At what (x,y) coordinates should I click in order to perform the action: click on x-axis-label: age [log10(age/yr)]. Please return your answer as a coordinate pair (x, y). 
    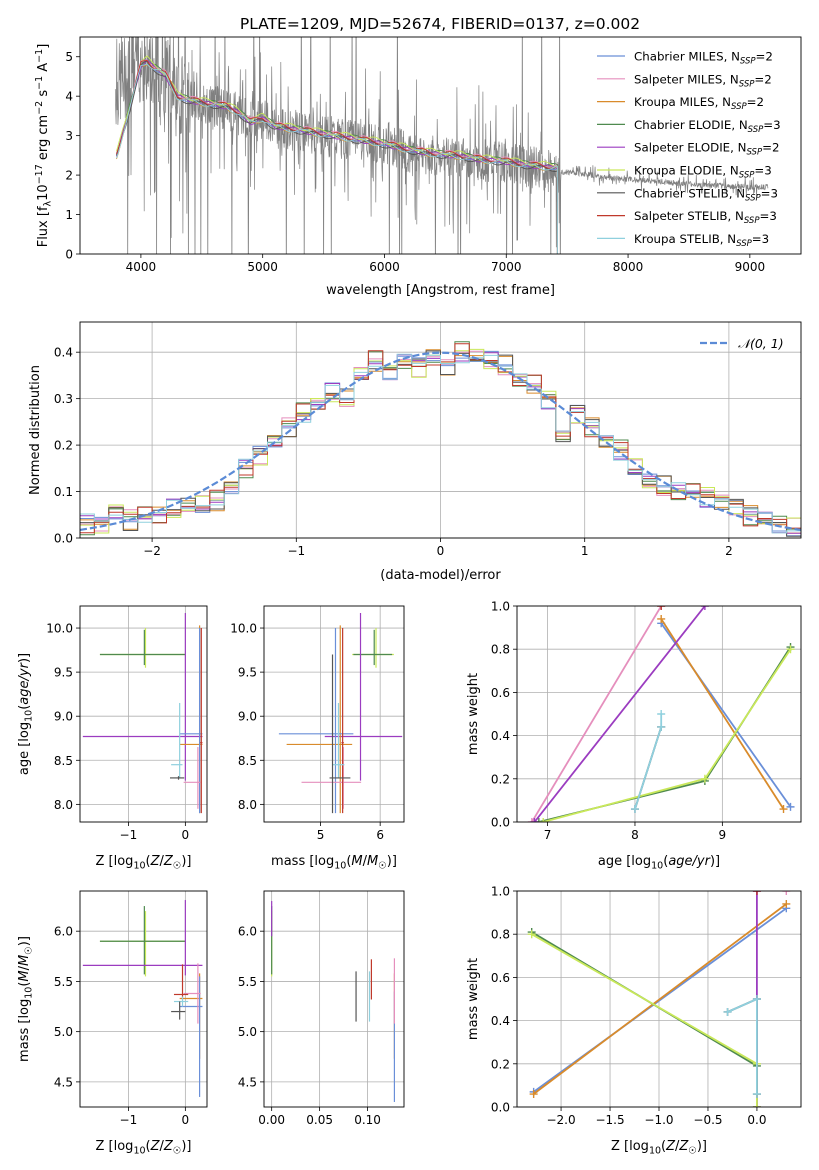
    Looking at the image, I should click on (659, 863).